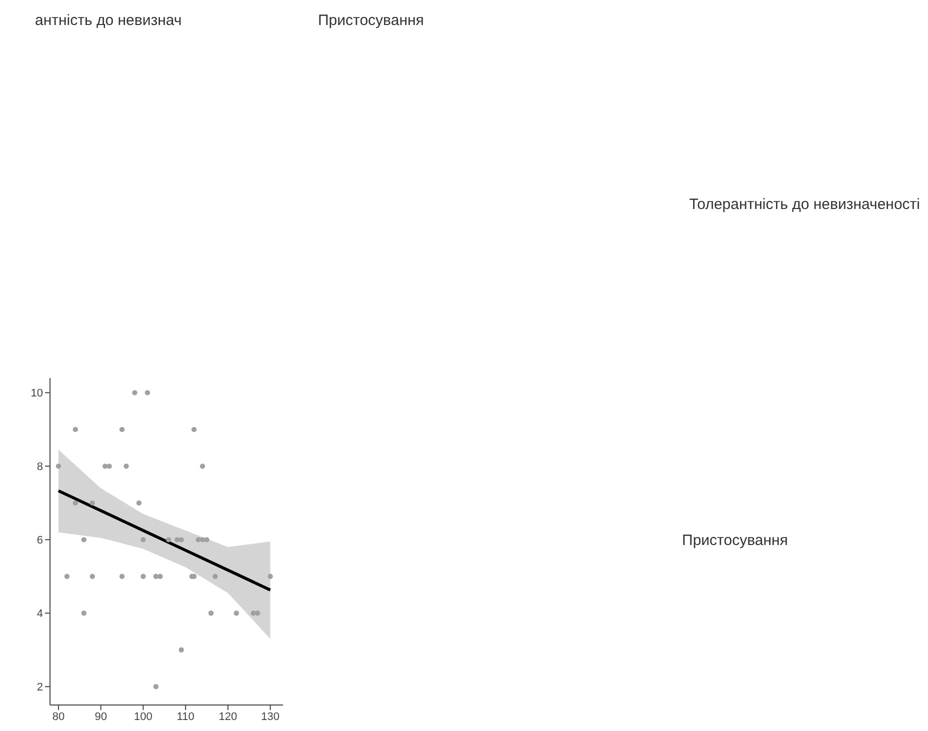 Image resolution: width=928 pixels, height=731 pixels. Describe the element at coordinates (164, 540) in the screenshot. I see `line-series` at that location.